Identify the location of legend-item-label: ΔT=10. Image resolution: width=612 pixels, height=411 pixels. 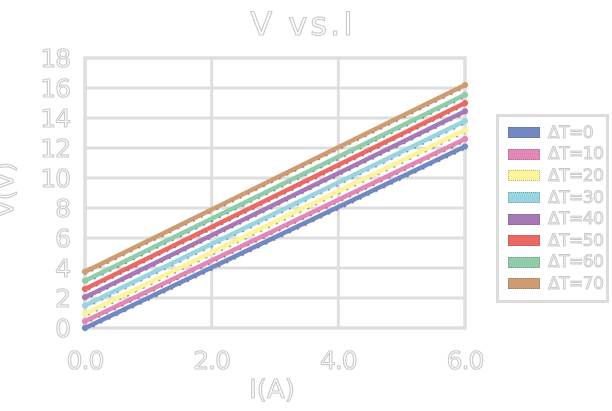
(575, 154).